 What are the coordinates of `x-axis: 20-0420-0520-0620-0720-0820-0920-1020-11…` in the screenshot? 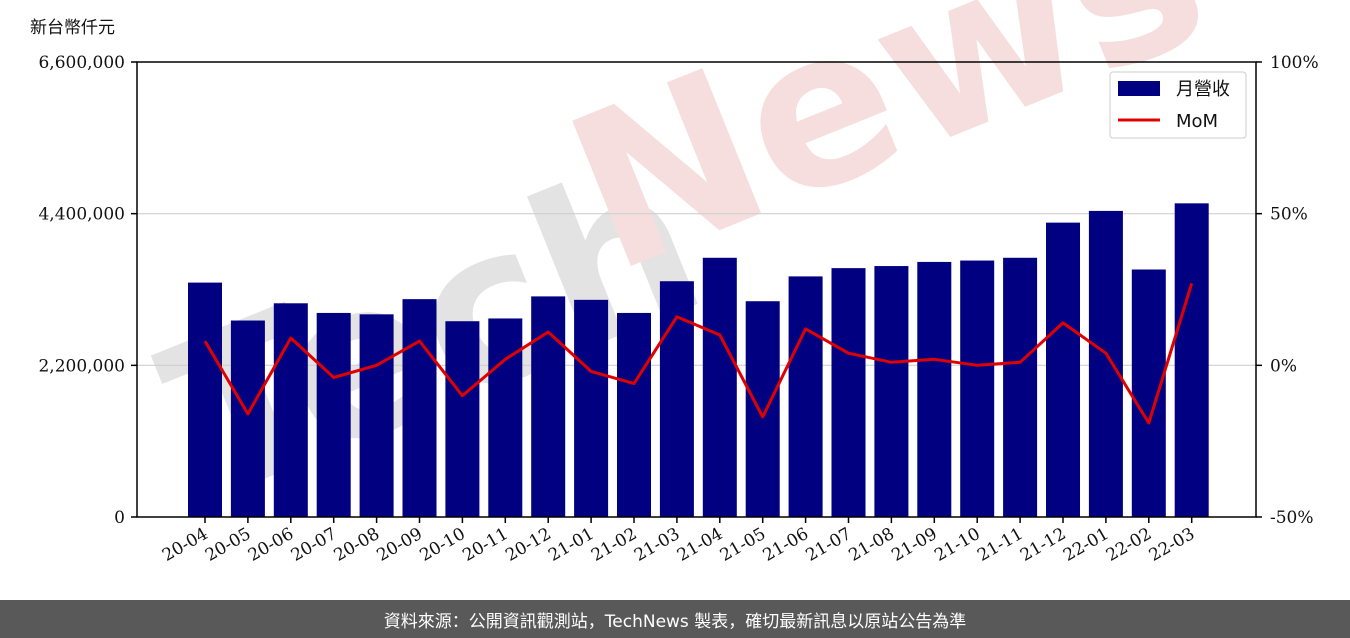 It's located at (678, 541).